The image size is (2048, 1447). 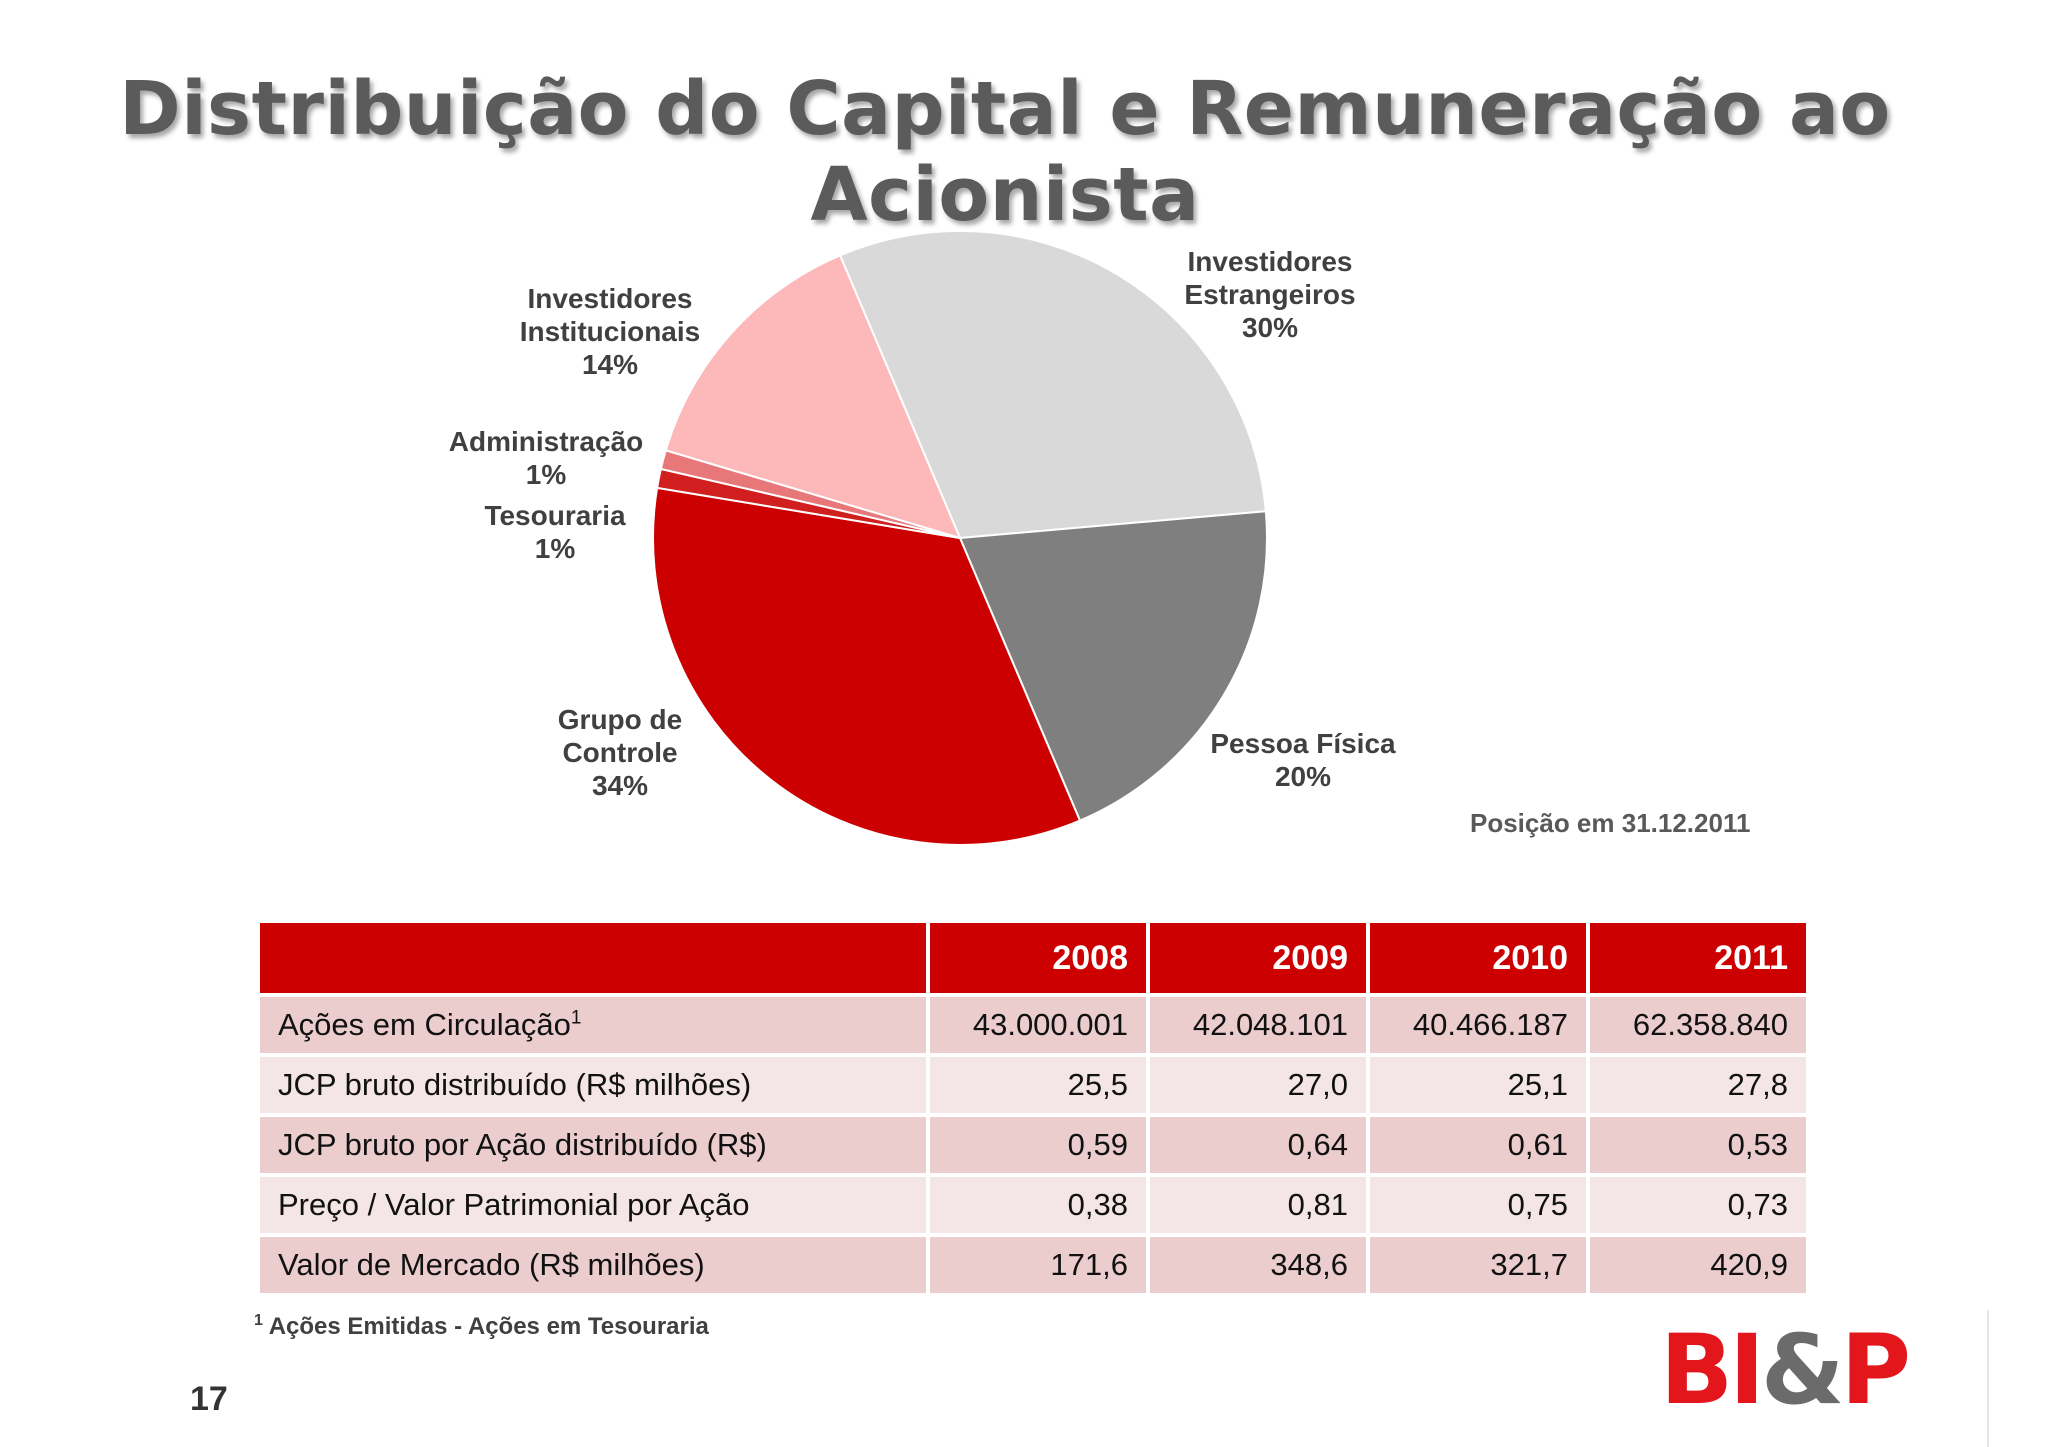 I want to click on row-label: Preço / Valor Patrimonial por Ação, so click(x=593, y=1205).